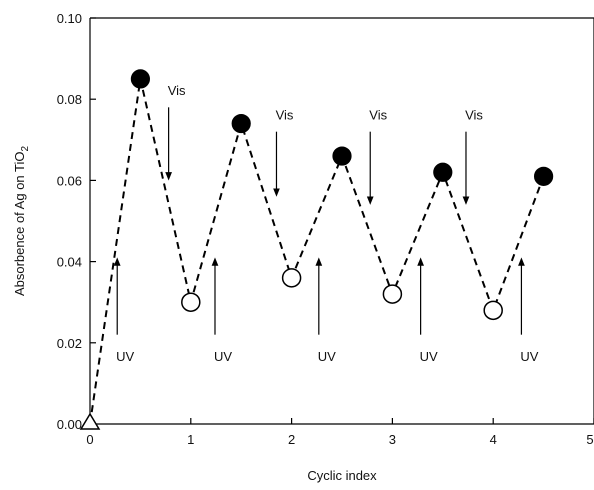 The height and width of the screenshot is (490, 594). Describe the element at coordinates (69, 180) in the screenshot. I see `y-tick-label: 0.06` at that location.